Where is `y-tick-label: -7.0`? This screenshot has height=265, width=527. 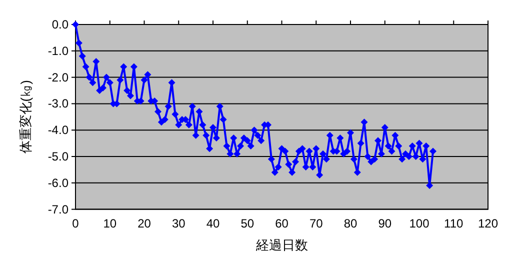
y-tick-label: -7.0 is located at coordinates (58, 209).